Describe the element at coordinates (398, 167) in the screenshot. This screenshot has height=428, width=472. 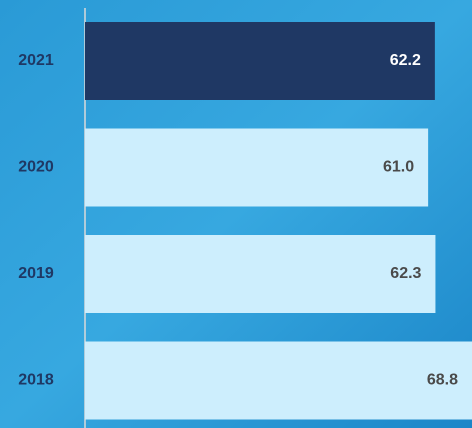
I see `value-label: 61.0` at that location.